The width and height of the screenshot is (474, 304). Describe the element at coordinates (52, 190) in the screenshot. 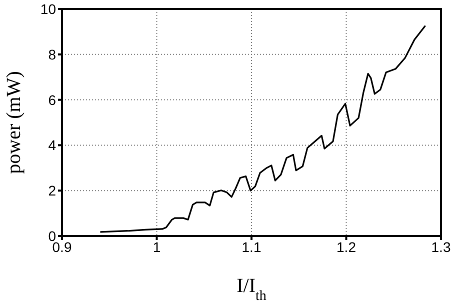

I see `y-tick-label: 2` at that location.